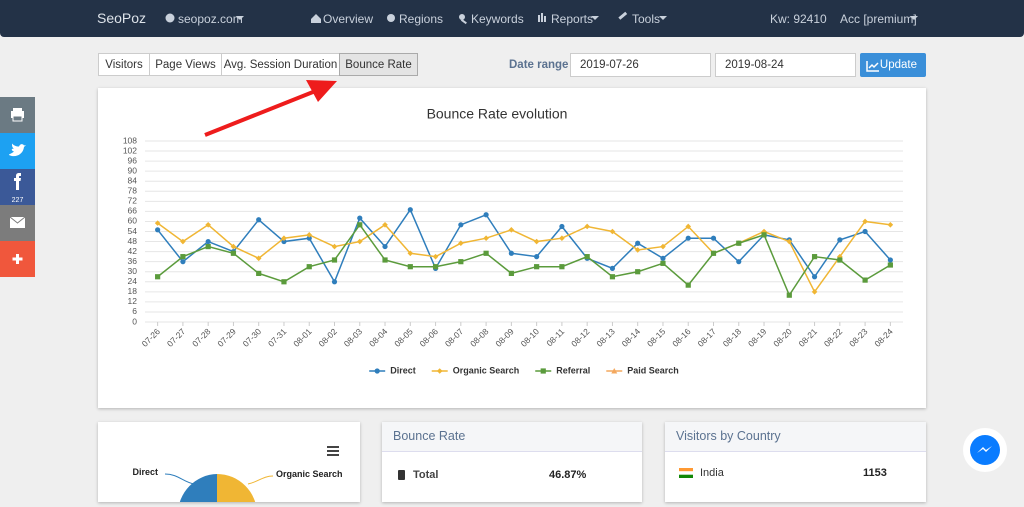 Image resolution: width=1024 pixels, height=507 pixels. Describe the element at coordinates (309, 474) in the screenshot. I see `pie-label: Organic Search` at that location.